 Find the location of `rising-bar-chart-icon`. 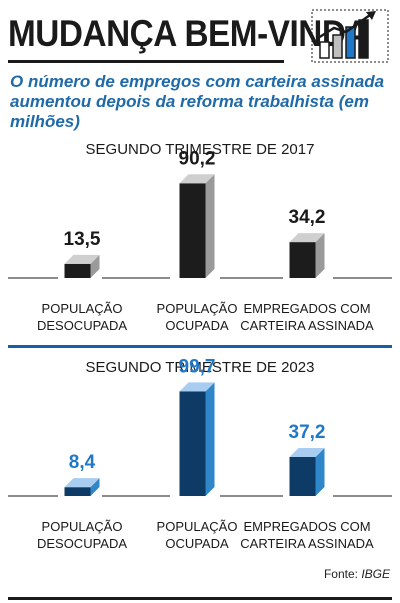

rising-bar-chart-icon is located at coordinates (350, 36).